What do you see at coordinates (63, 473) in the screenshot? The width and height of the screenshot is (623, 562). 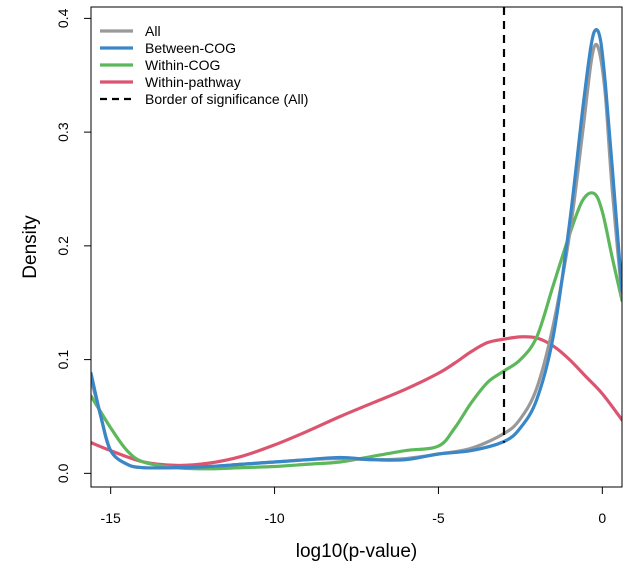 I see `y-tick-label: 0.0` at bounding box center [63, 473].